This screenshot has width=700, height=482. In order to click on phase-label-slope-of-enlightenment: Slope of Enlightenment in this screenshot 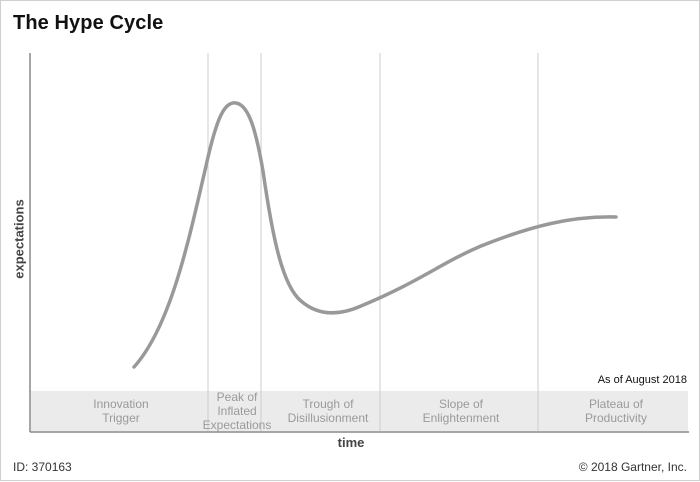, I will do `click(461, 411)`.